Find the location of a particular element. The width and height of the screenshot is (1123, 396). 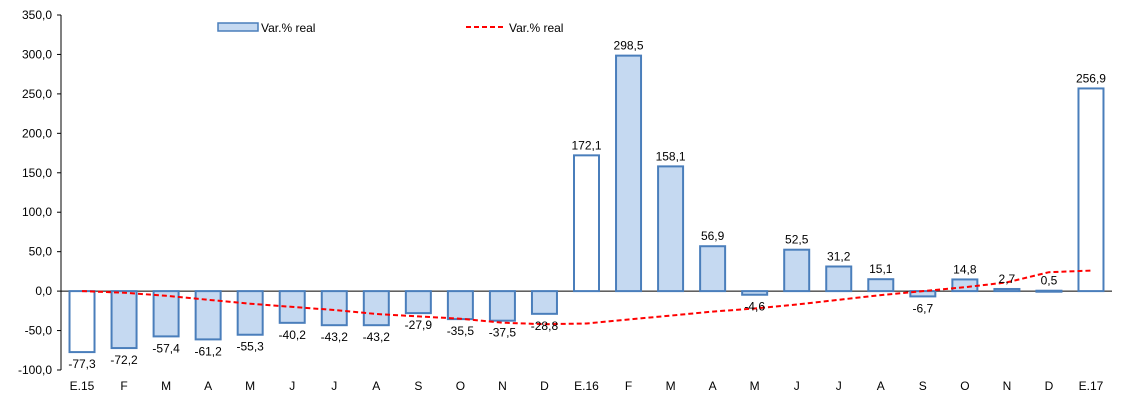

y-tick-label: 50,0 is located at coordinates (41, 252).